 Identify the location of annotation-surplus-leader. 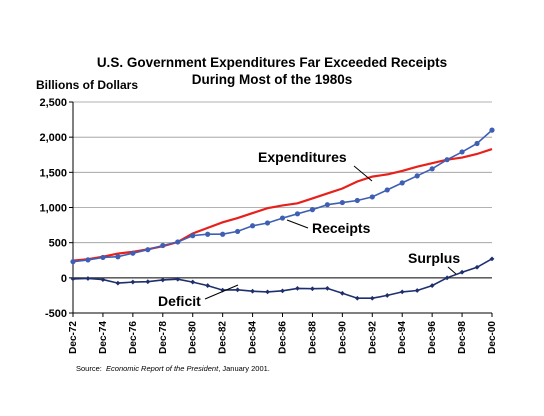
(452, 270).